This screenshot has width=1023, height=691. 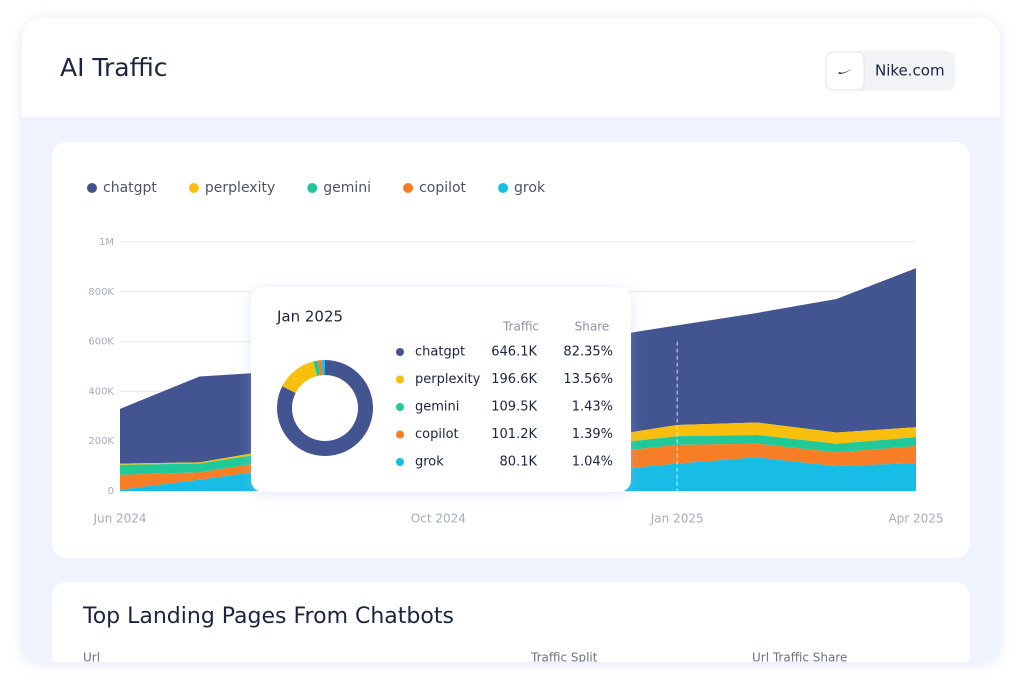 What do you see at coordinates (440, 352) in the screenshot?
I see `tooltip-name: chatgpt` at bounding box center [440, 352].